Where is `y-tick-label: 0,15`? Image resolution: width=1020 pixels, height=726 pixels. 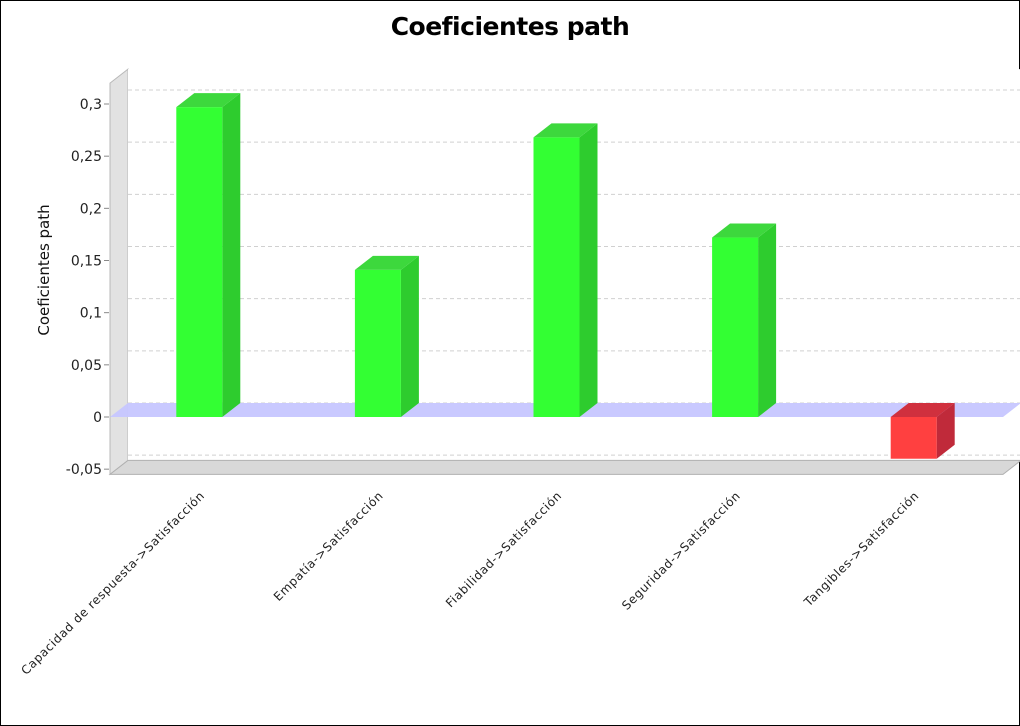
y-tick-label: 0,15 is located at coordinates (86, 262).